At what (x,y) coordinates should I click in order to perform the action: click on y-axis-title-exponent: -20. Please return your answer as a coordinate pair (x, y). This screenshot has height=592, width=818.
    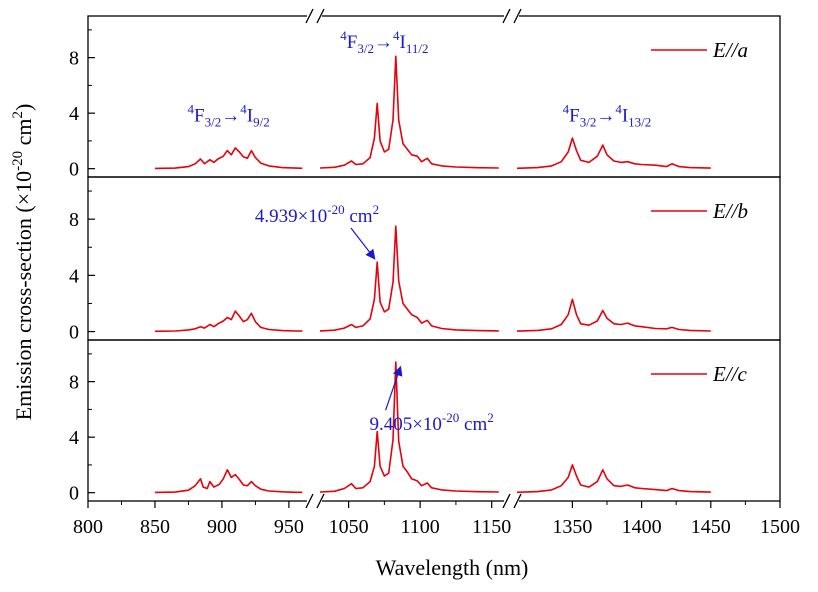
    Looking at the image, I should click on (18, 161).